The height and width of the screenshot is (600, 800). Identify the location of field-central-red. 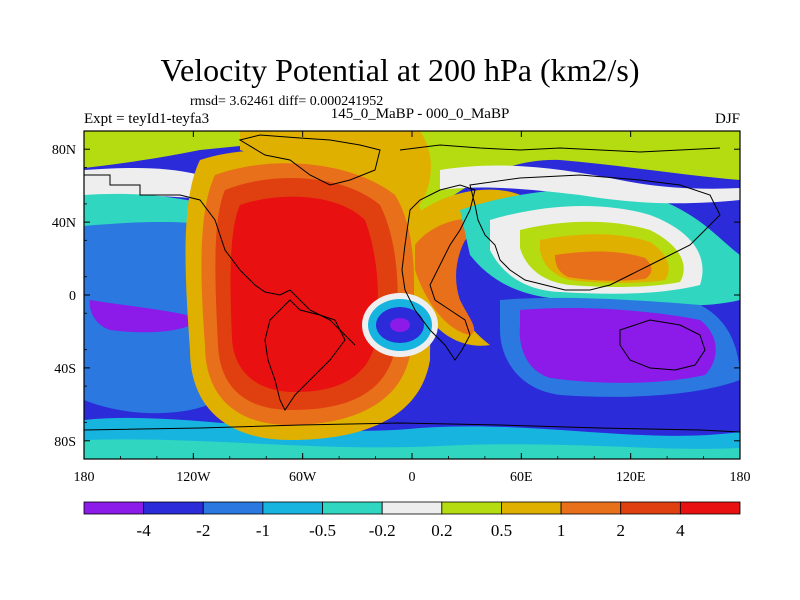
(304, 294).